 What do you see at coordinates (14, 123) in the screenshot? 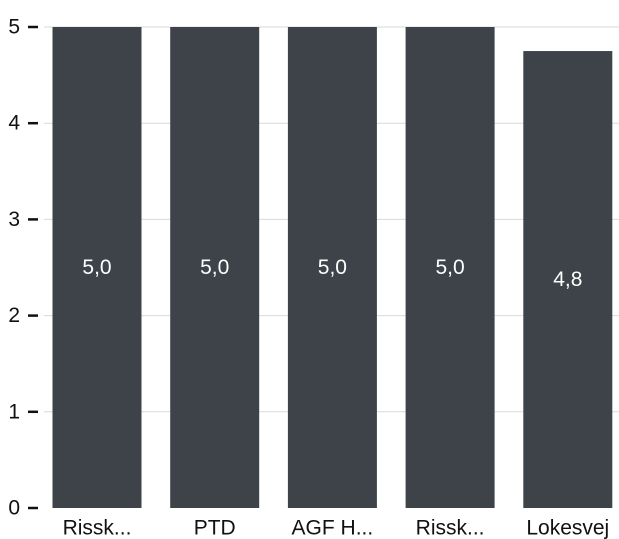
I see `y-tick-label: 4` at bounding box center [14, 123].